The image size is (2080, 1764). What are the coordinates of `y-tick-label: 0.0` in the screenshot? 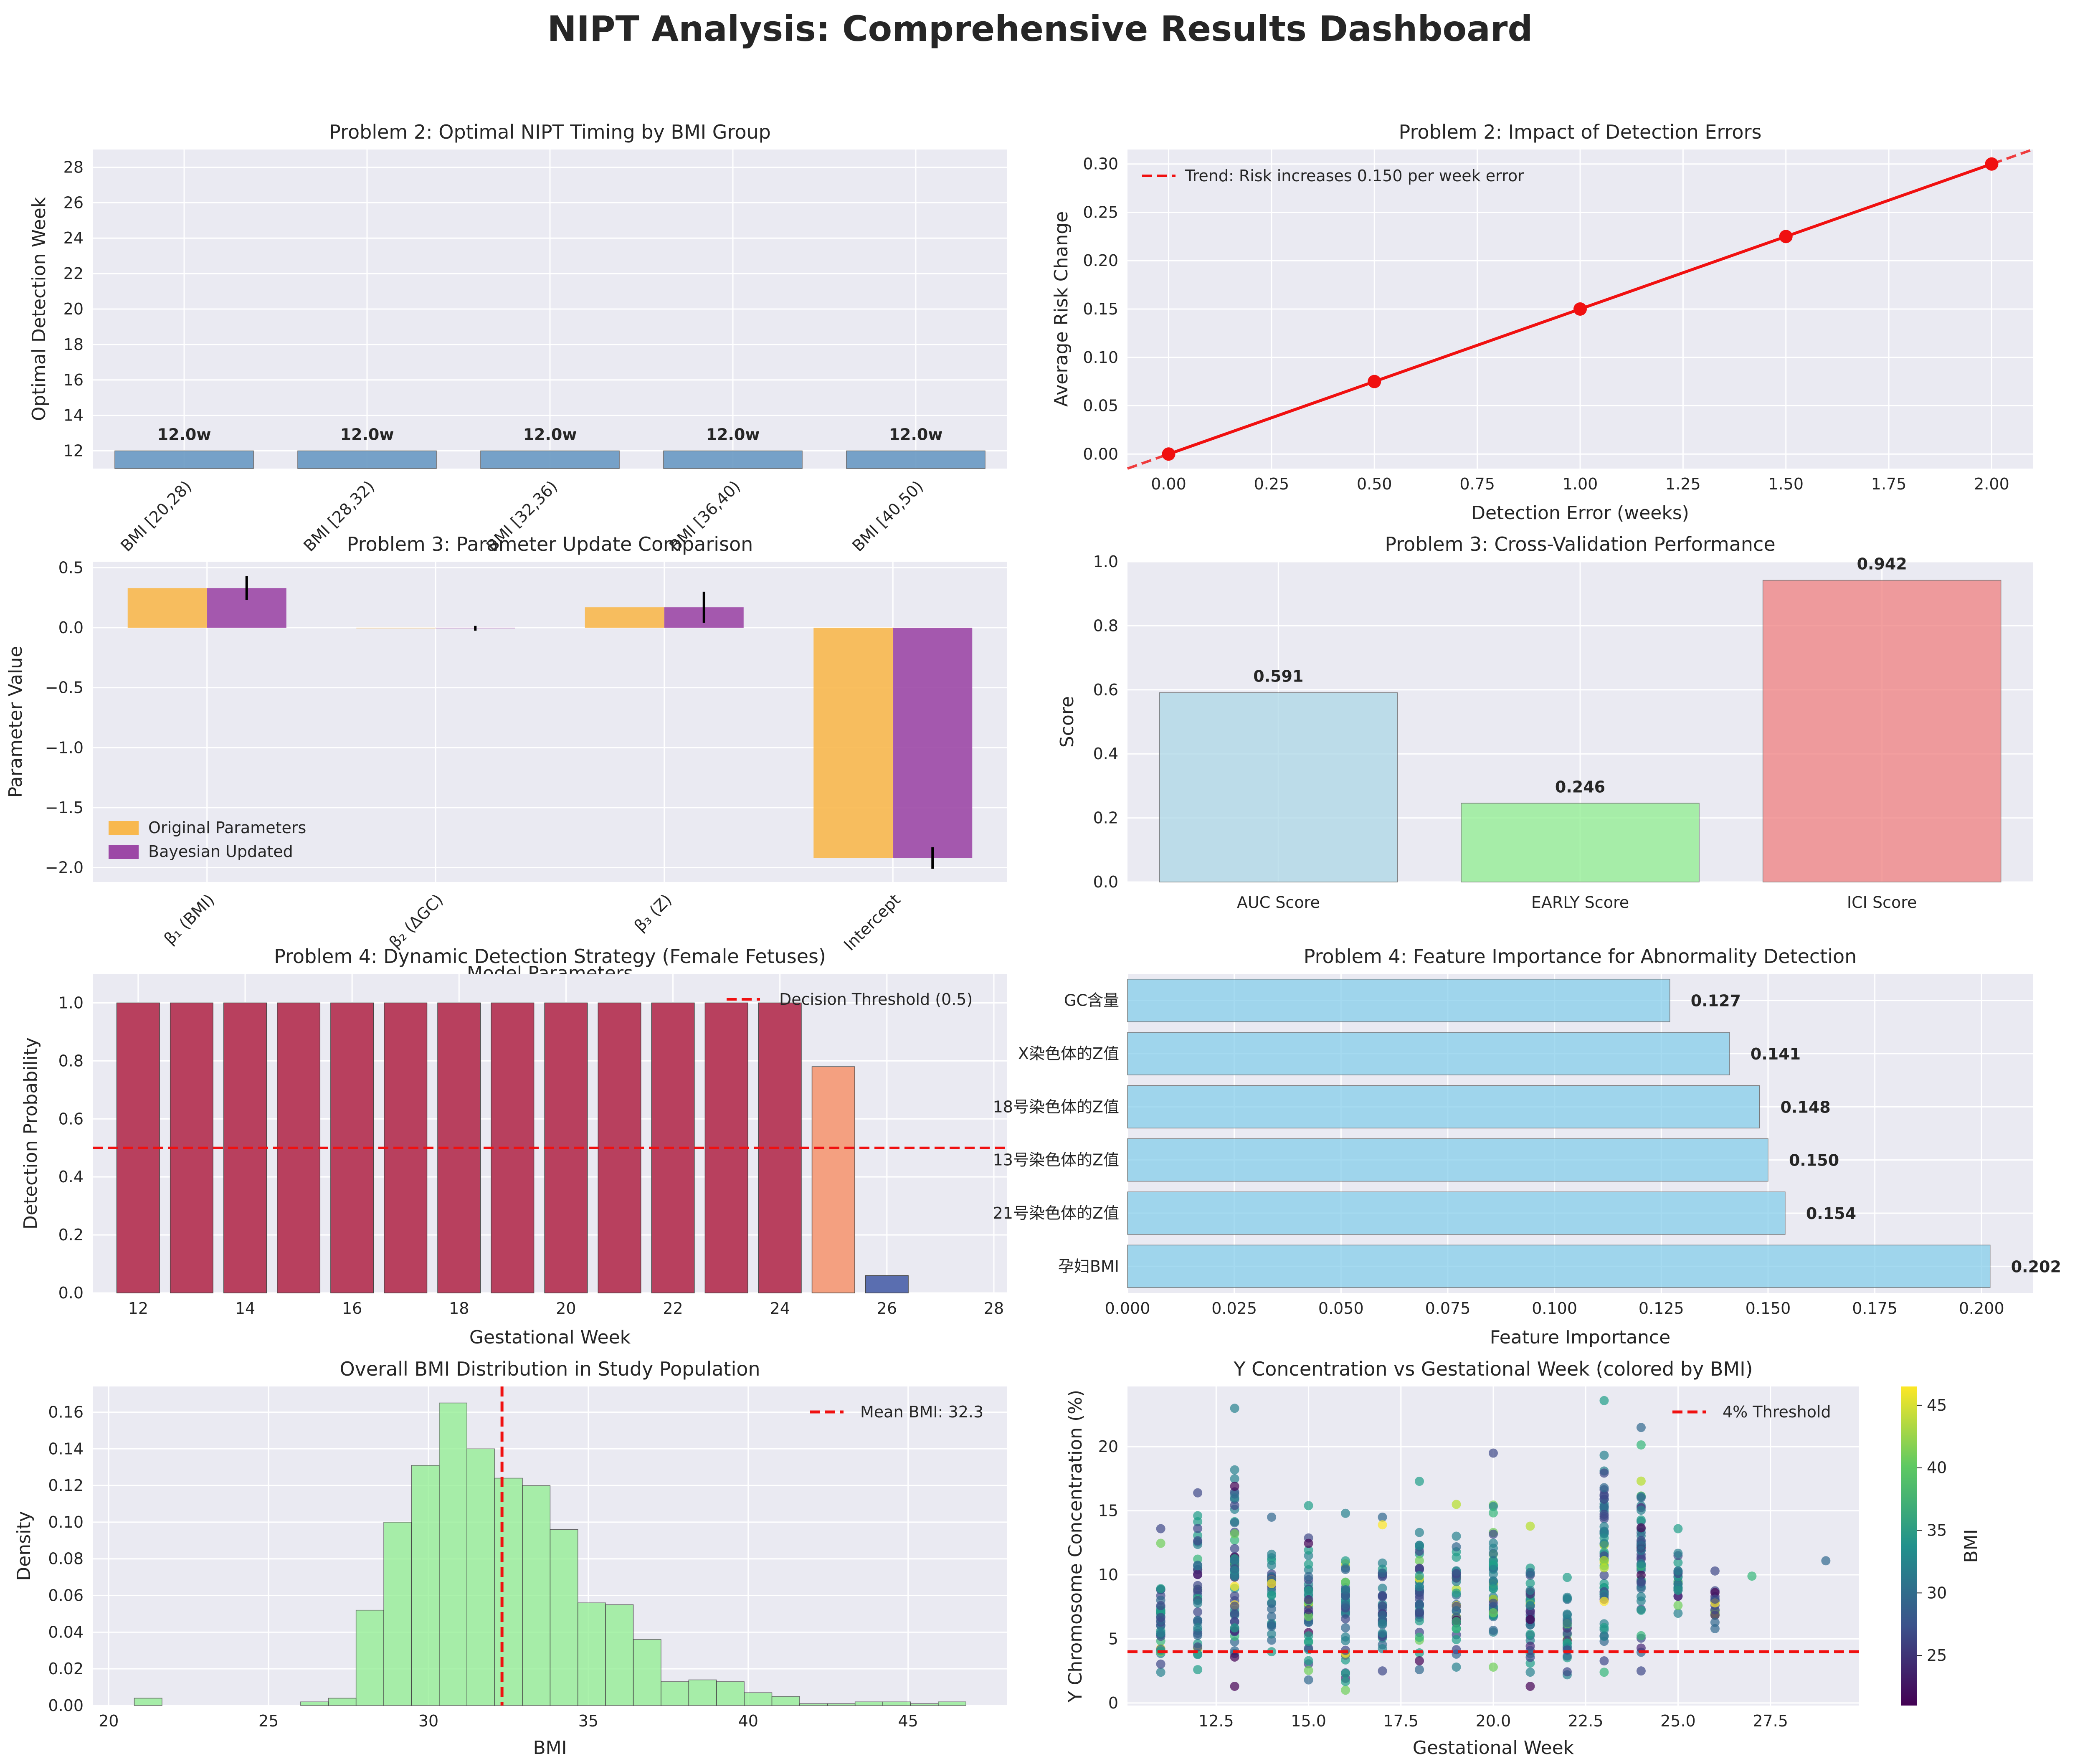 It's located at (1105, 882).